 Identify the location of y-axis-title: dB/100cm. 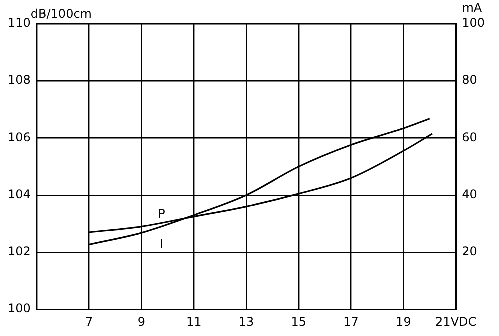
(61, 14).